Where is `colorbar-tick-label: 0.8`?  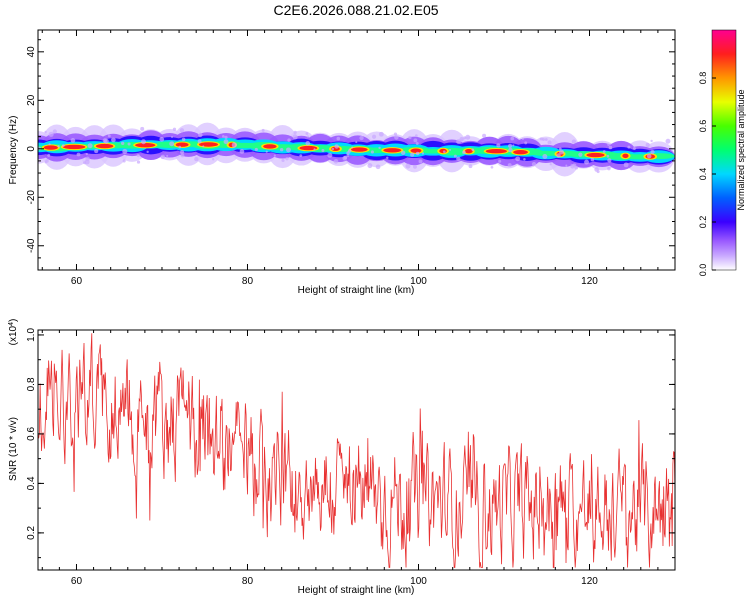
colorbar-tick-label: 0.8 is located at coordinates (703, 78).